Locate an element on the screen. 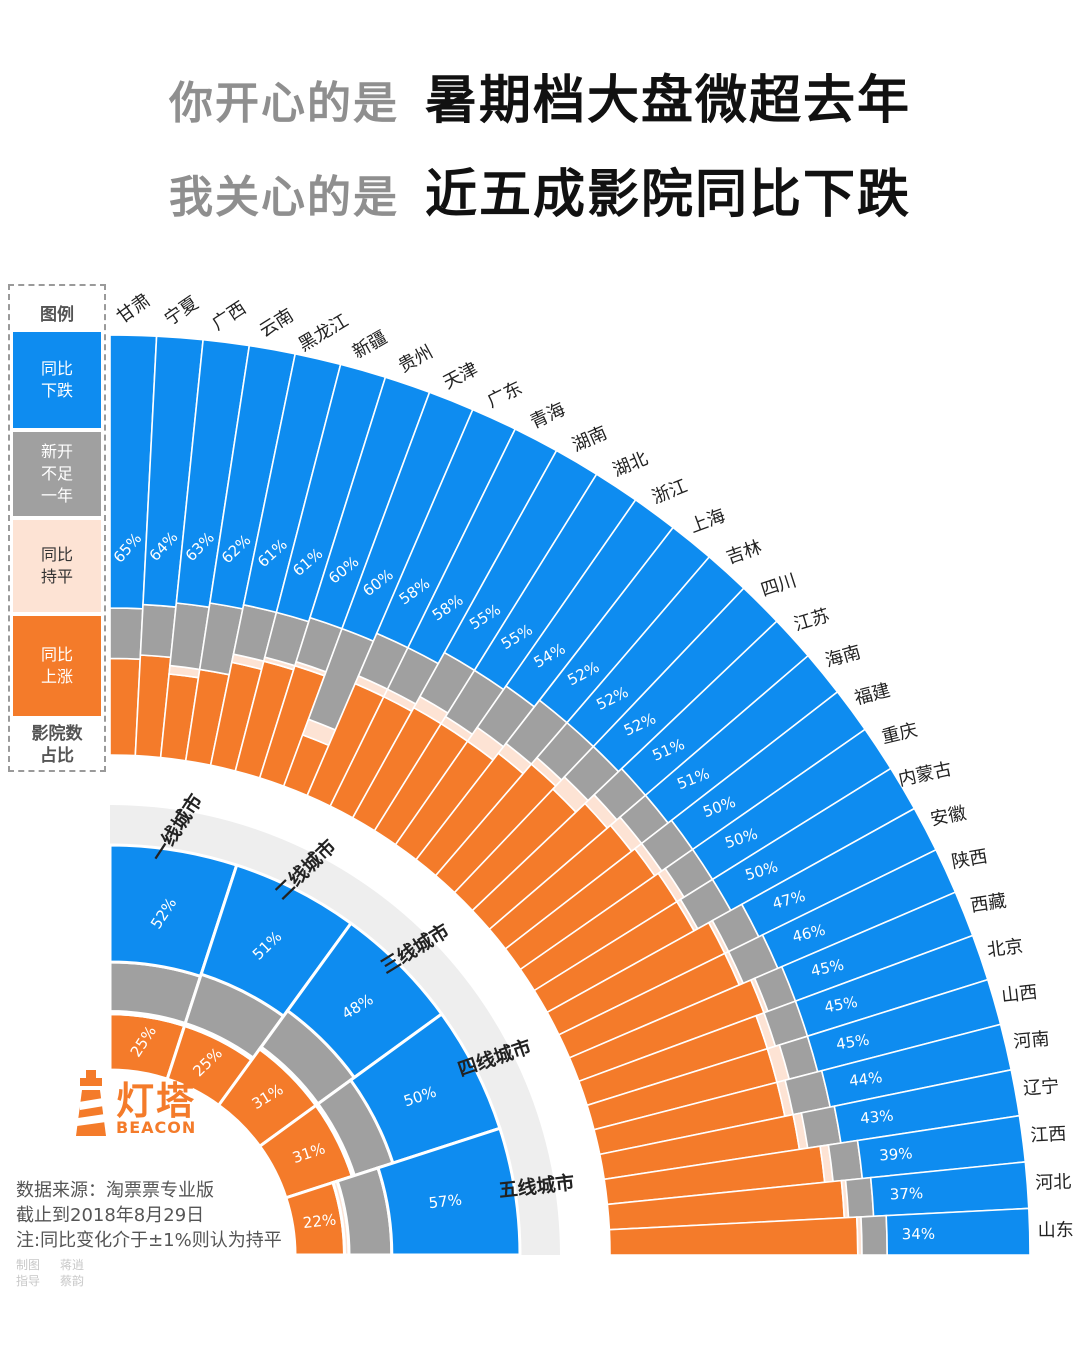 The image size is (1080, 1350). province-chart-category-e58685e89299e58fa4: 内蒙古 is located at coordinates (924, 775).